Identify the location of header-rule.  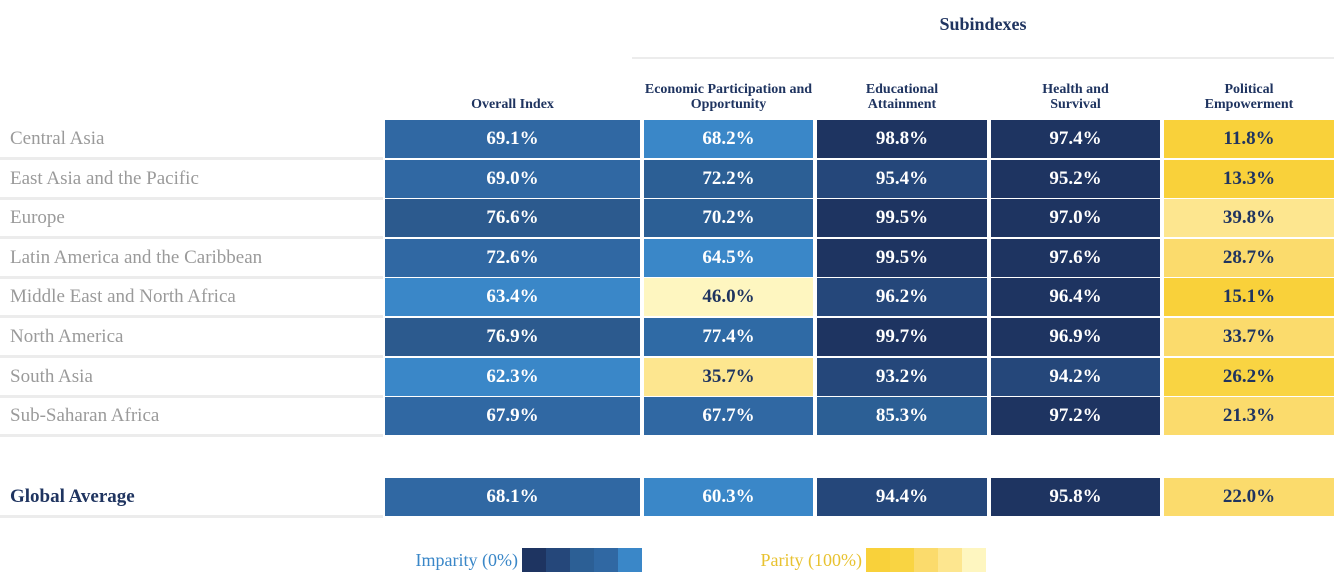
(983, 58).